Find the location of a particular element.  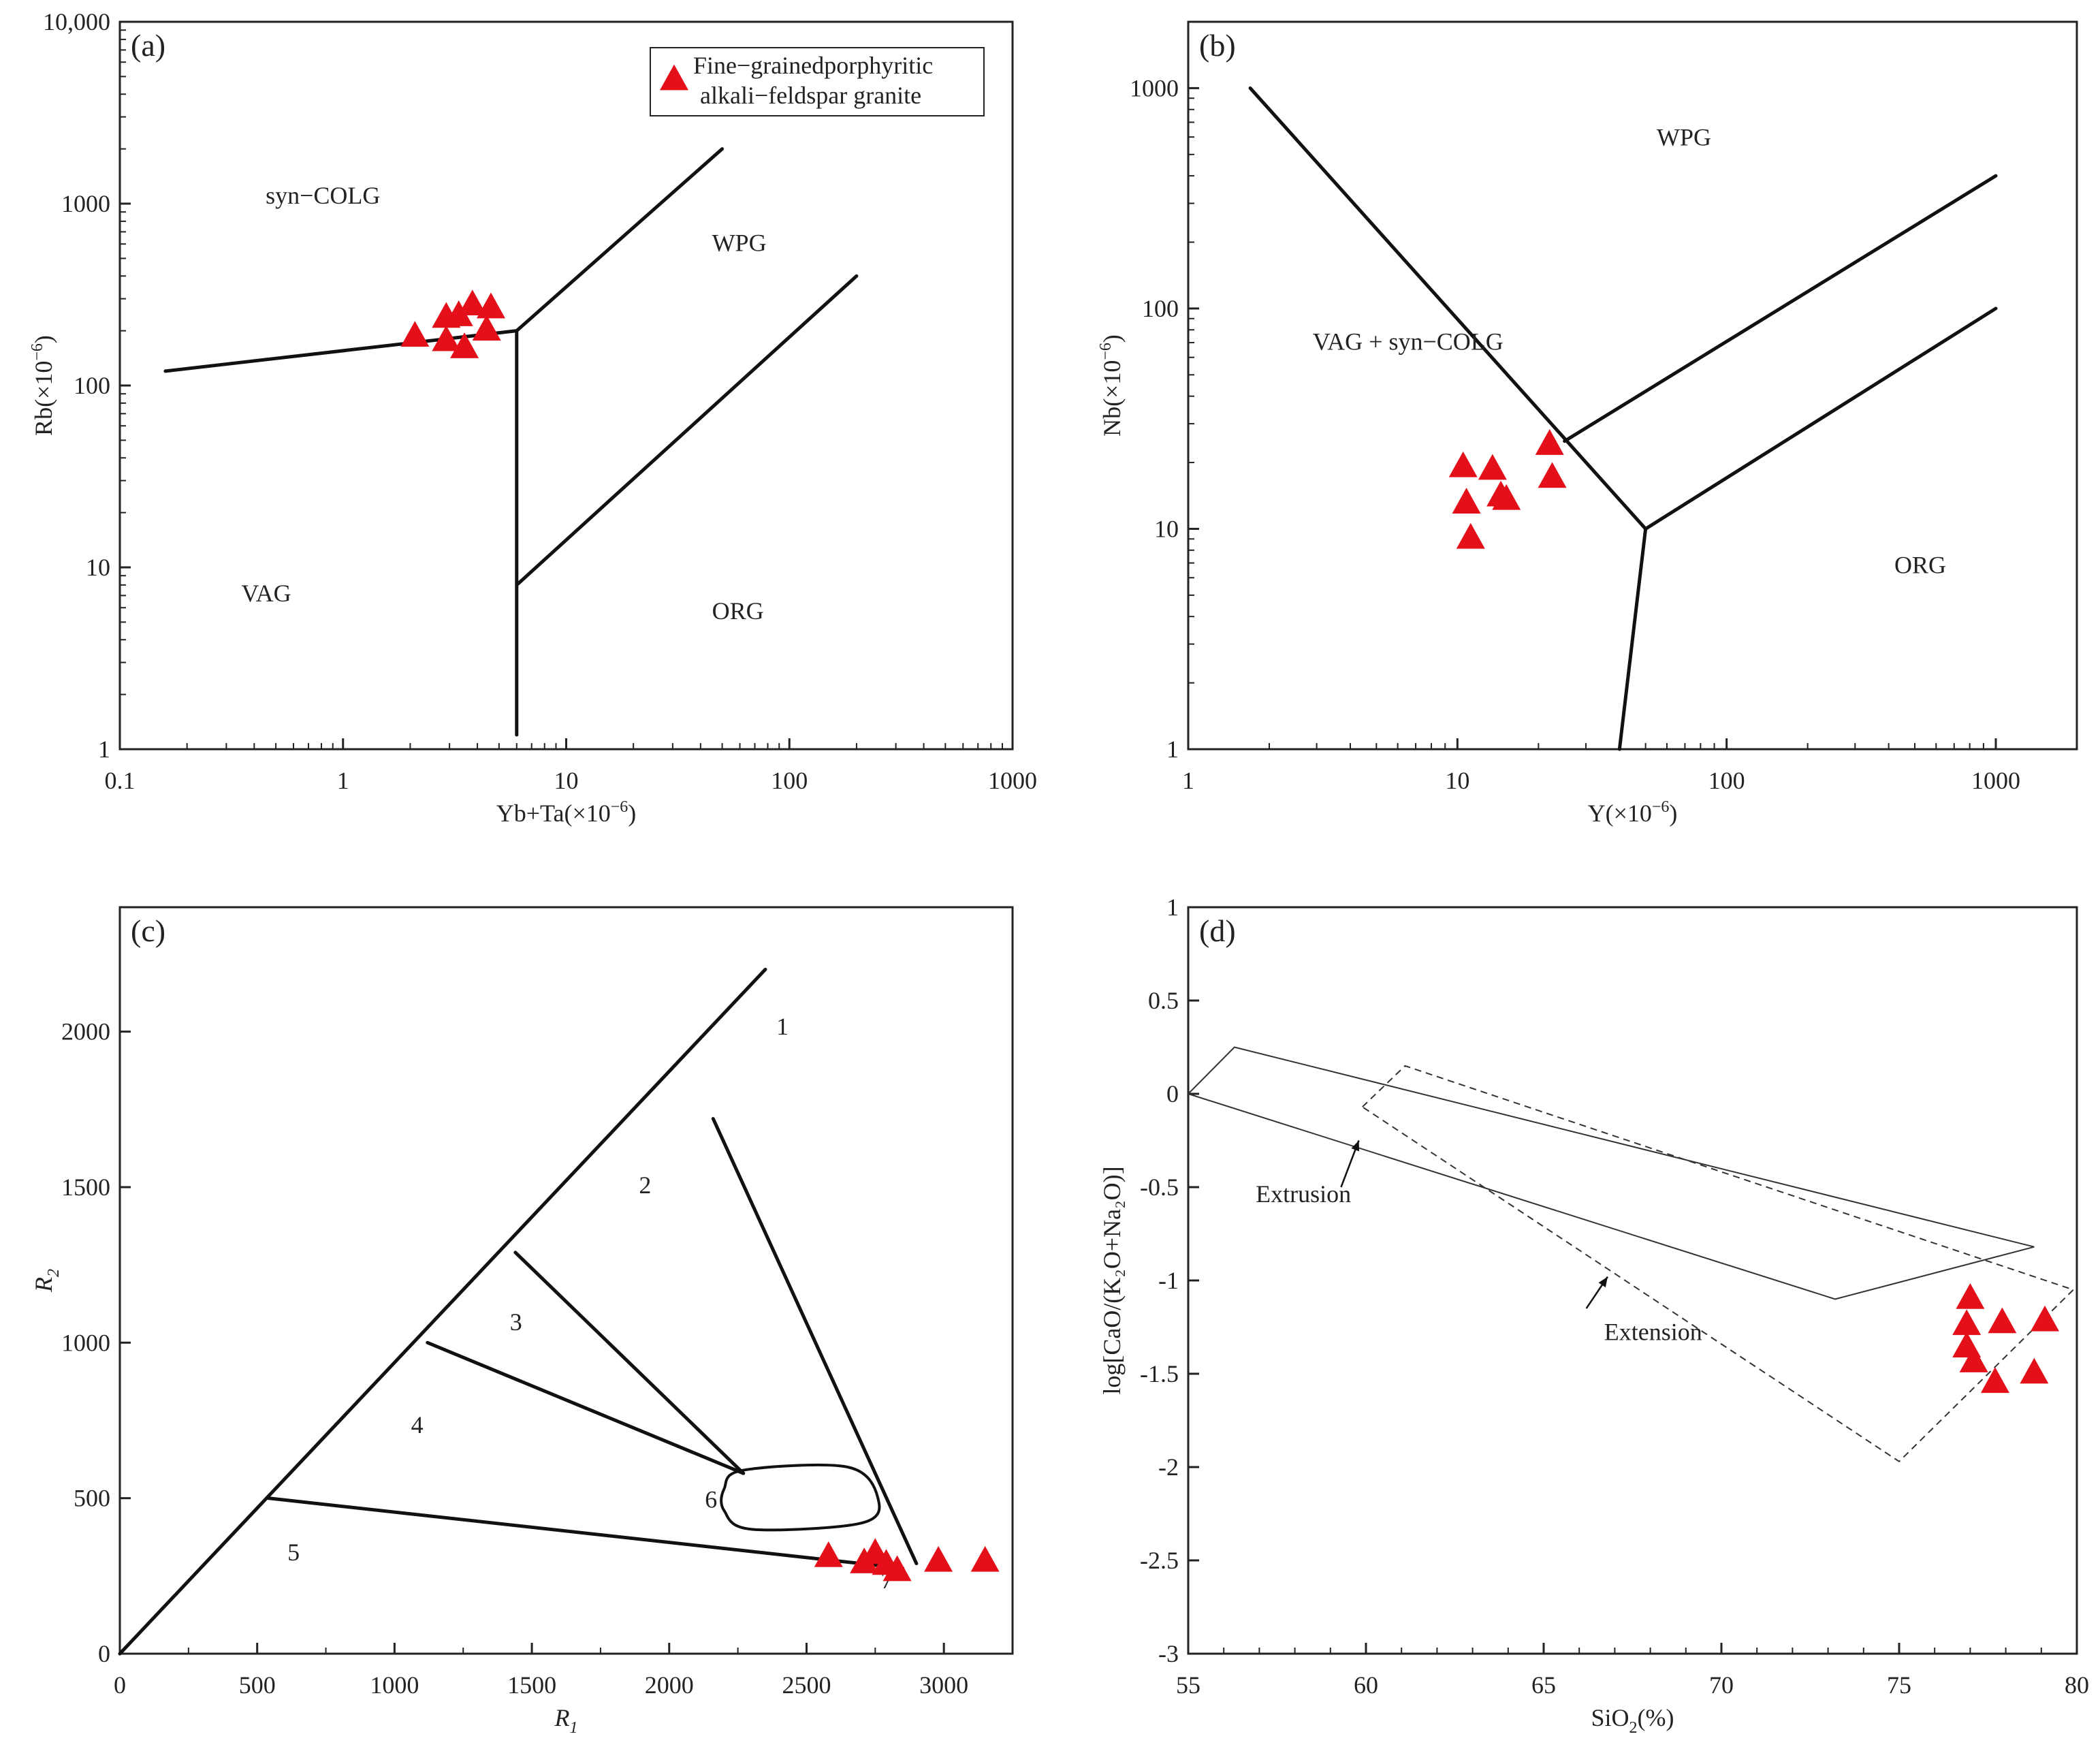

panel-c-y-axis-label: R2 is located at coordinates (46, 1281).